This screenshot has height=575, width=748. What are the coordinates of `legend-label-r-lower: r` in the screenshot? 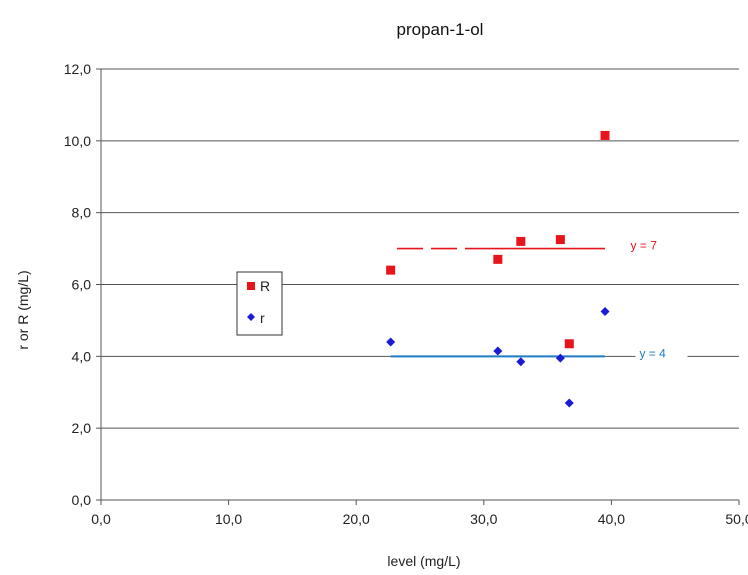 It's located at (262, 318).